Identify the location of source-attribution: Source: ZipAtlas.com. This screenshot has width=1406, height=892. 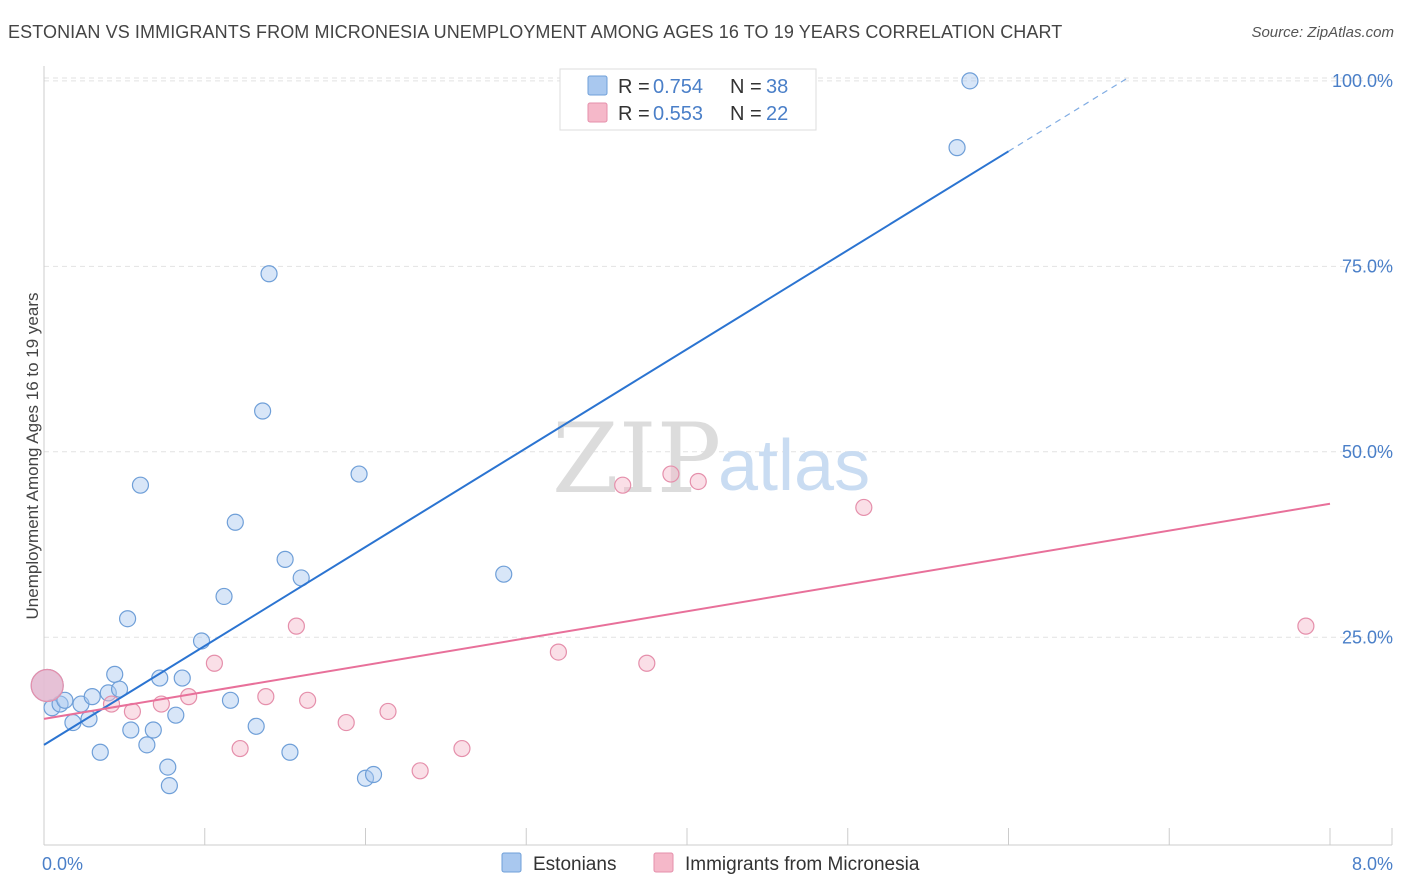
(1322, 32).